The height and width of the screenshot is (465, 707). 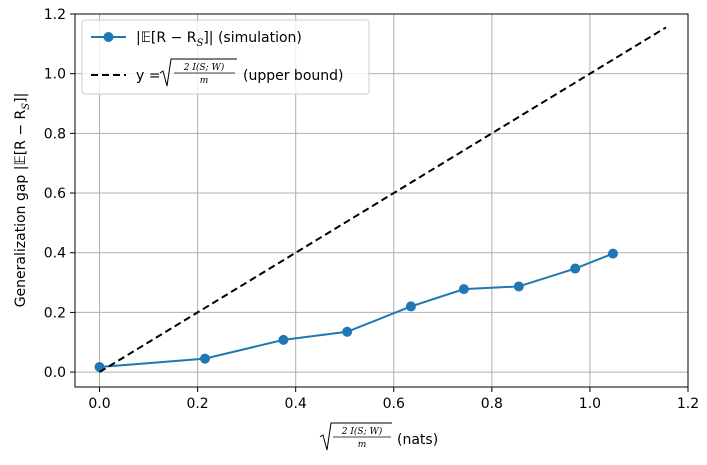 I want to click on xlabel-frac-numerator: 2 I(S; W), so click(x=362, y=431).